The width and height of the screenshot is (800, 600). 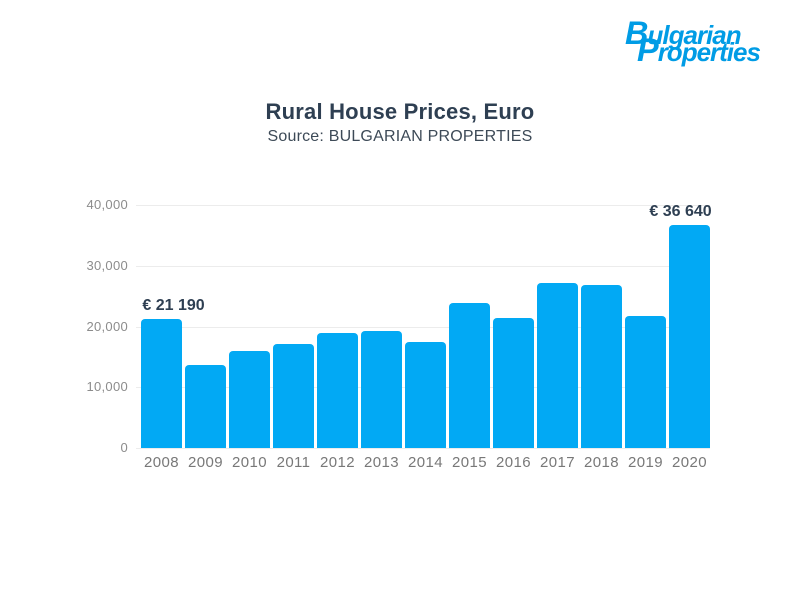 I want to click on x-tick-label-2012: 2012, so click(x=337, y=462).